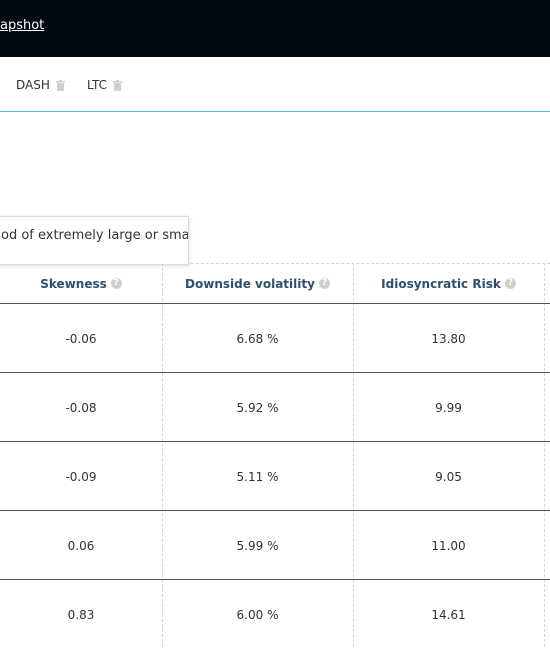  Describe the element at coordinates (257, 407) in the screenshot. I see `downside-volatility-cell: 5.92 %` at that location.